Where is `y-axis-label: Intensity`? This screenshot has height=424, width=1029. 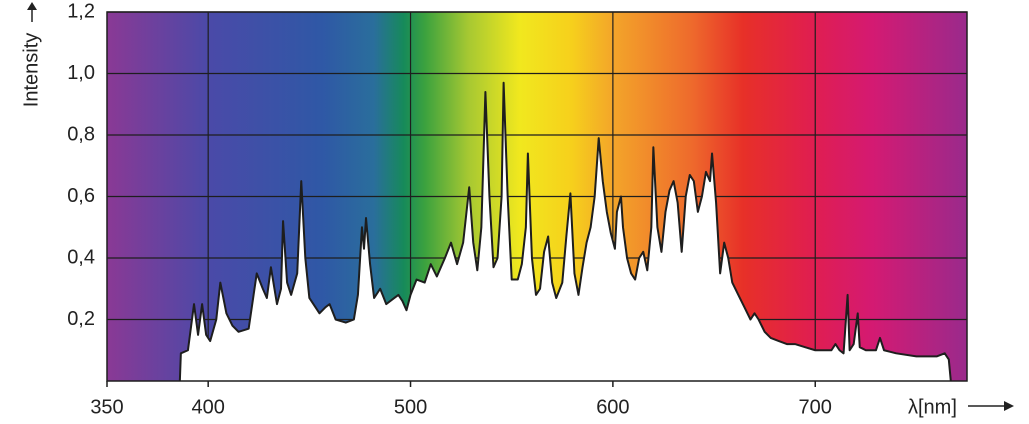
y-axis-label: Intensity is located at coordinates (31, 70).